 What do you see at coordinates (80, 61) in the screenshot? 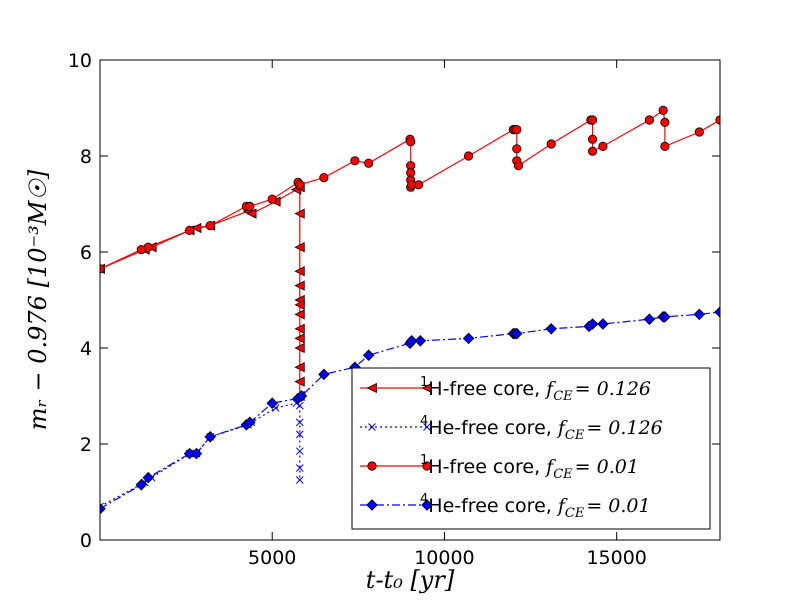
I see `y-tick-label: 10` at bounding box center [80, 61].